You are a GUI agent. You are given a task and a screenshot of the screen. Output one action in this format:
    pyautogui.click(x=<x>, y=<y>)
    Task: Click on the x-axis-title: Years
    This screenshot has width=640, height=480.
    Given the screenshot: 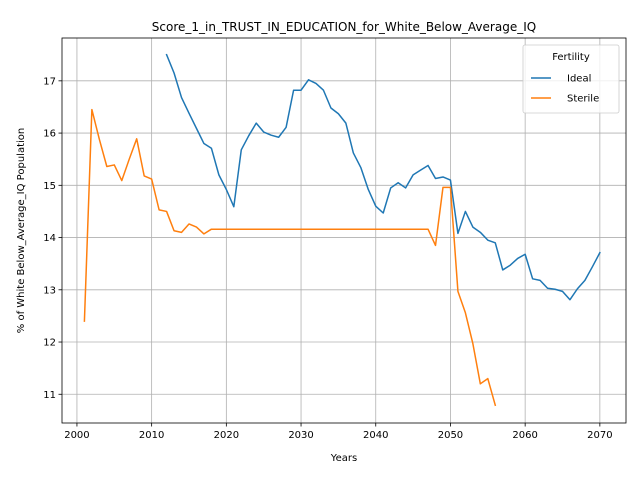 What is the action you would take?
    pyautogui.click(x=343, y=458)
    